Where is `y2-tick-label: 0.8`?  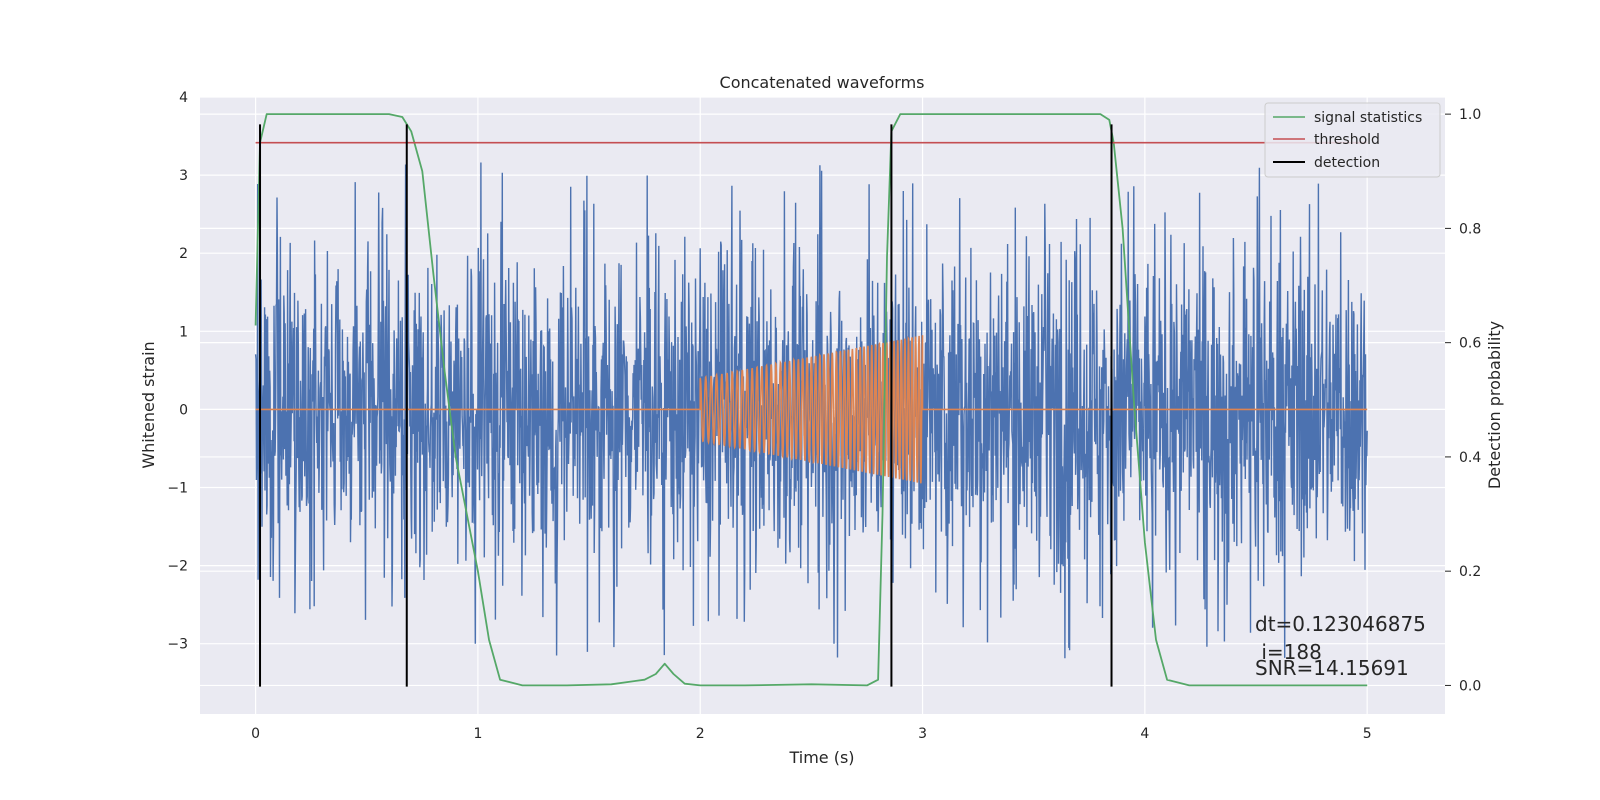 y2-tick-label: 0.8 is located at coordinates (1470, 229).